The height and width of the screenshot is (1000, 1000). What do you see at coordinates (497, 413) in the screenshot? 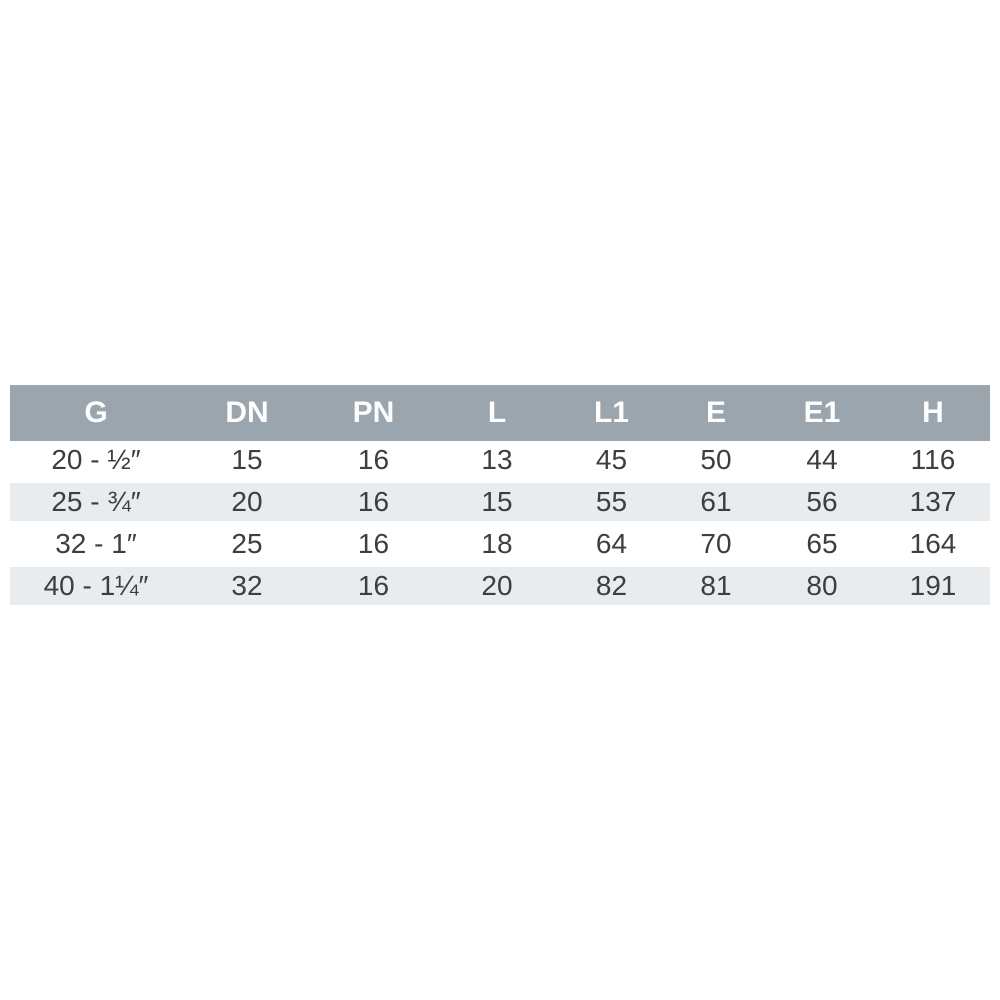
I see `column-header-L: L` at bounding box center [497, 413].